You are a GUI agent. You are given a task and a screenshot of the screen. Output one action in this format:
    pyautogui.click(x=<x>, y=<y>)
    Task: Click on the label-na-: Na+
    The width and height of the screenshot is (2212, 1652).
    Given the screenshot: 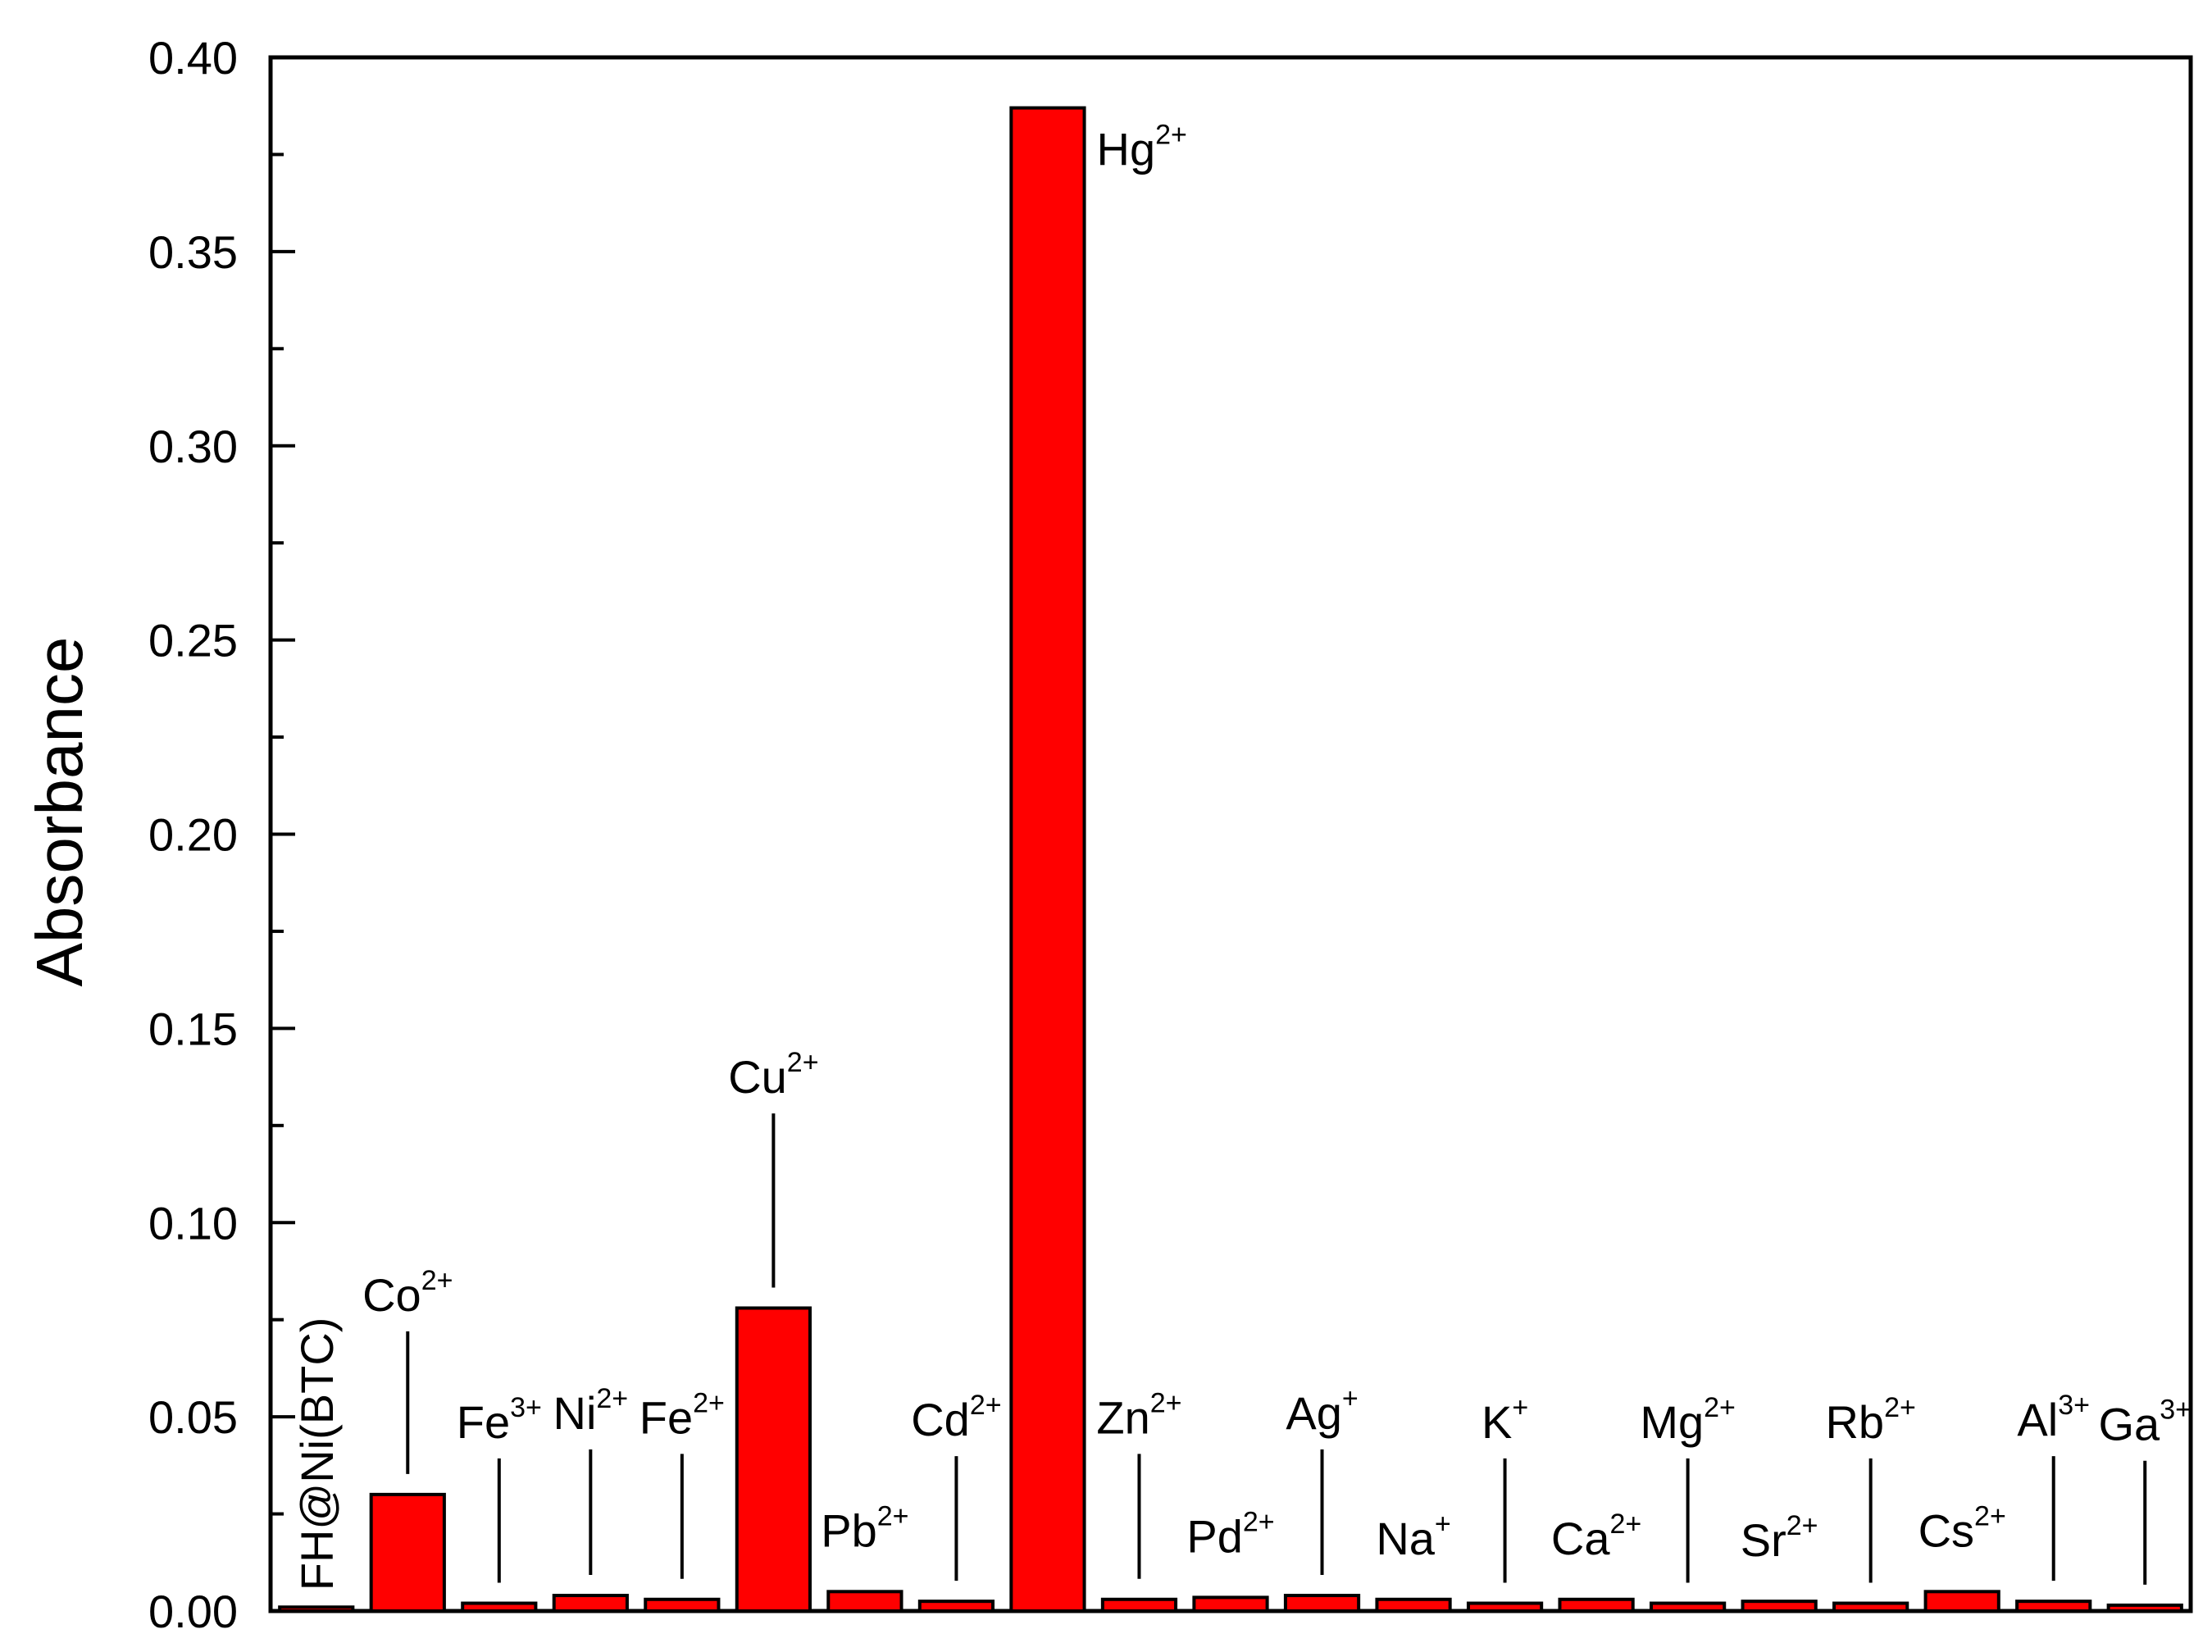 What is the action you would take?
    pyautogui.click(x=1413, y=1536)
    